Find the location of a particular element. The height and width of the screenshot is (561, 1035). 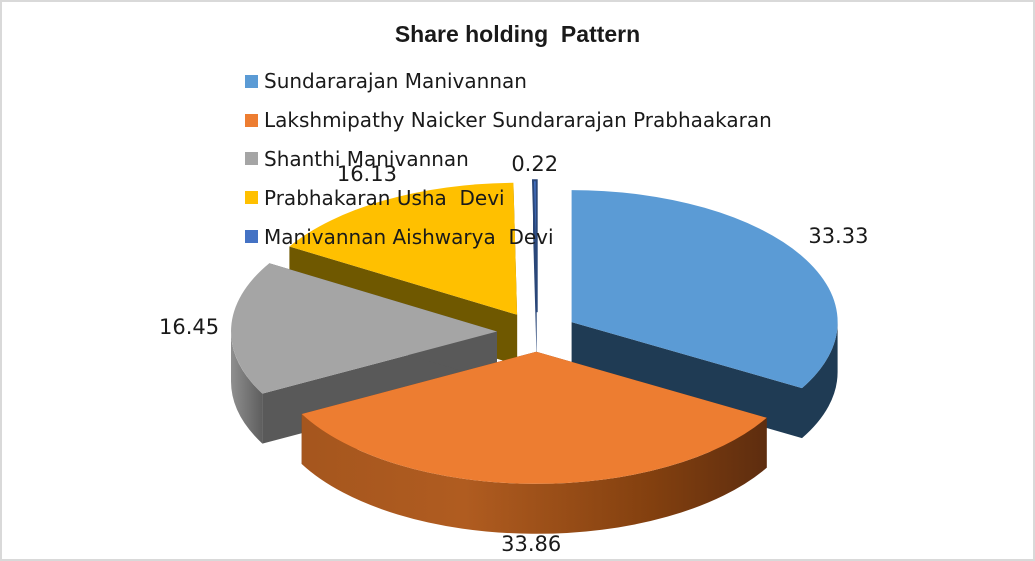

data-label-sundararajan-manivannan: 33.33 is located at coordinates (838, 236).